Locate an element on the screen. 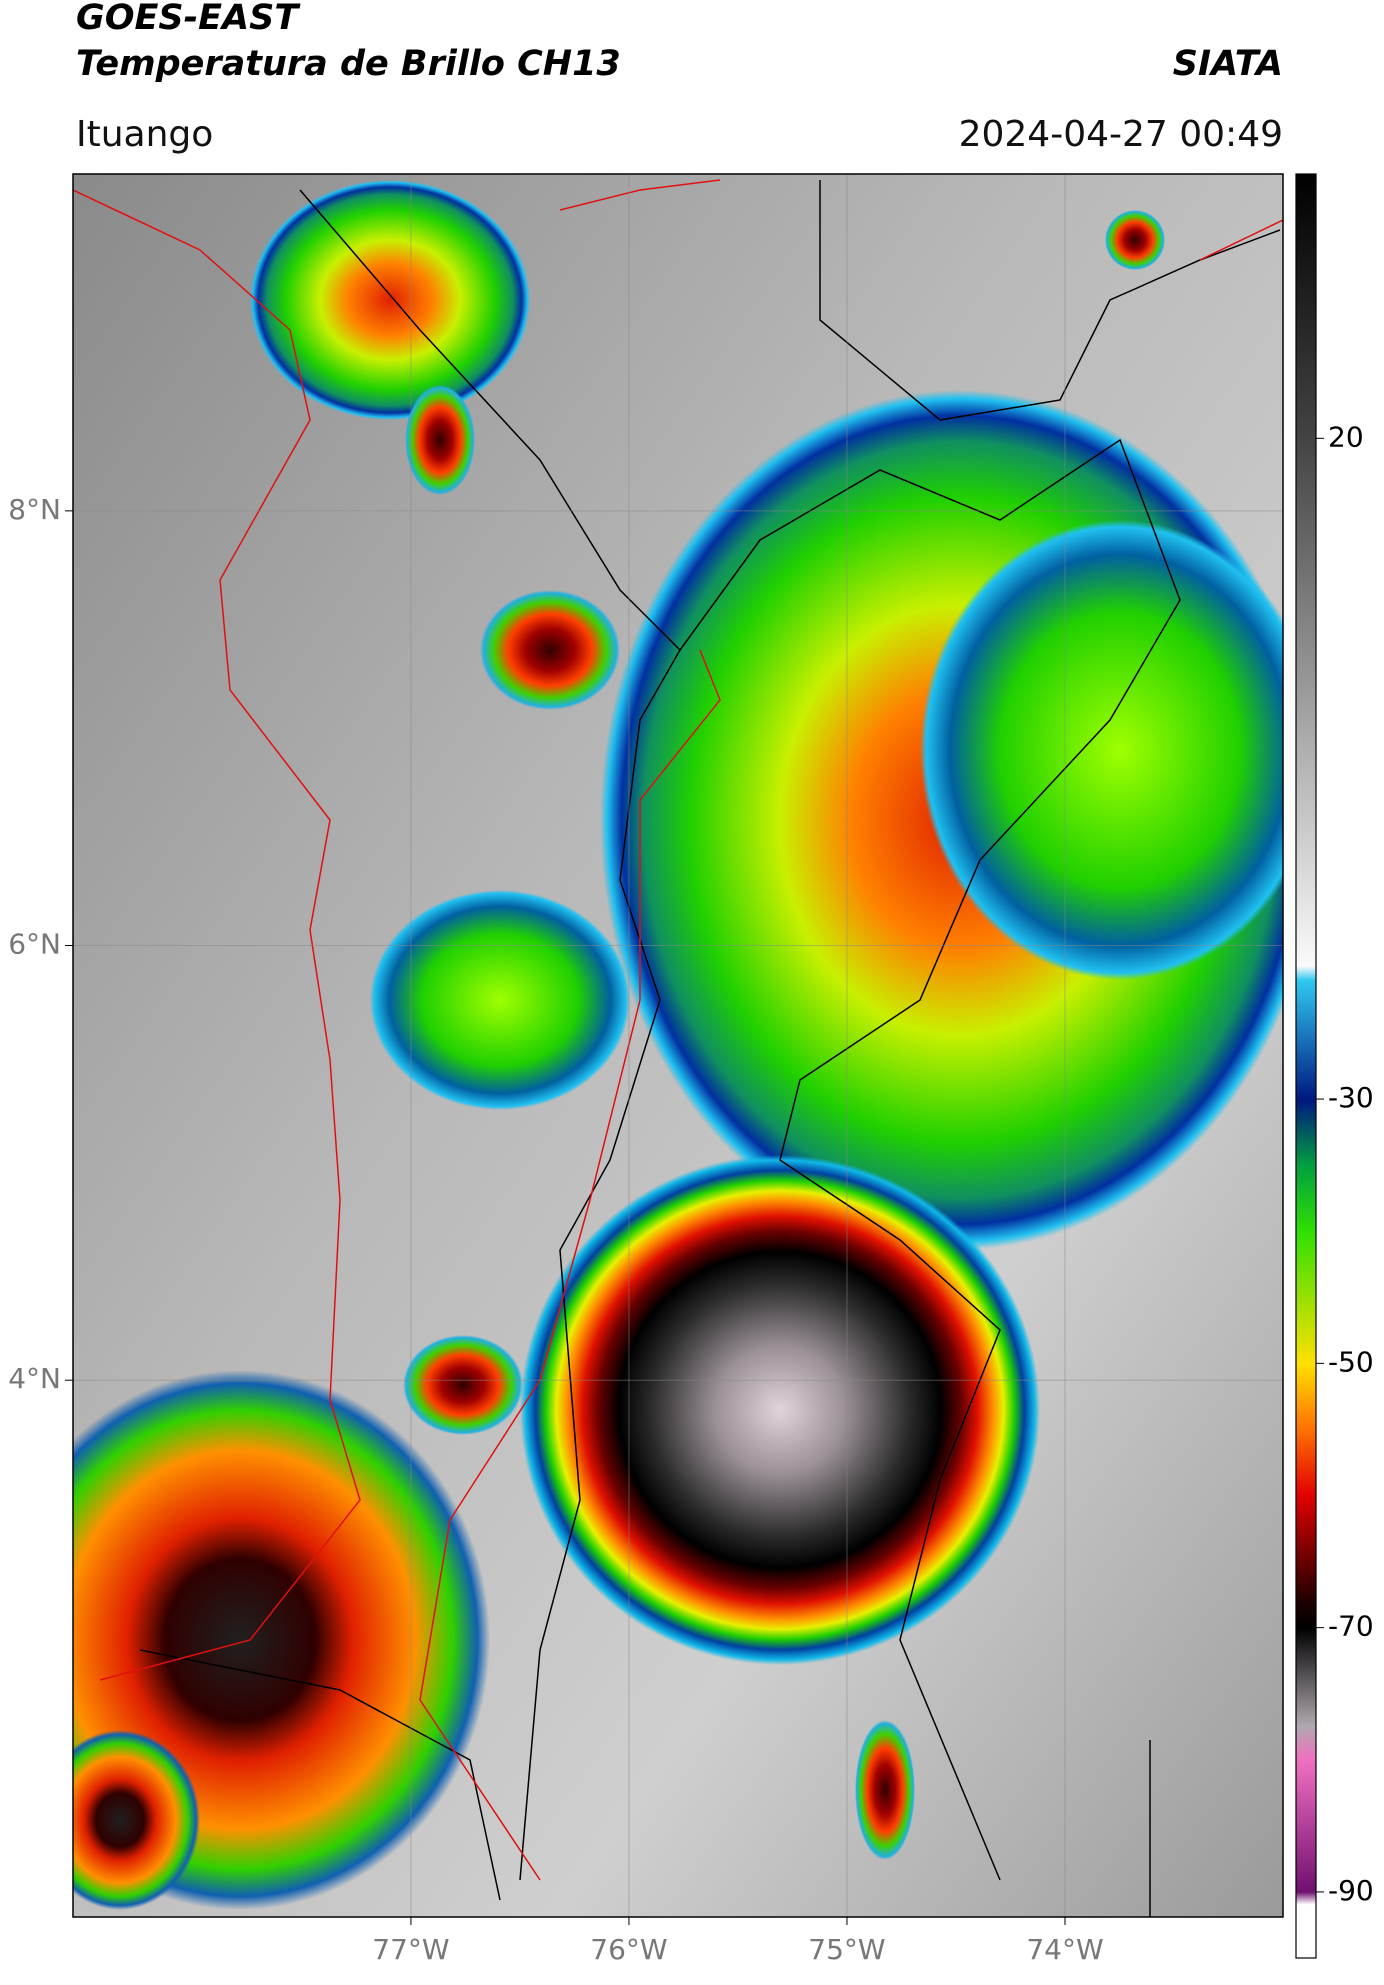  y-tick-label: 8°N is located at coordinates (34, 509).